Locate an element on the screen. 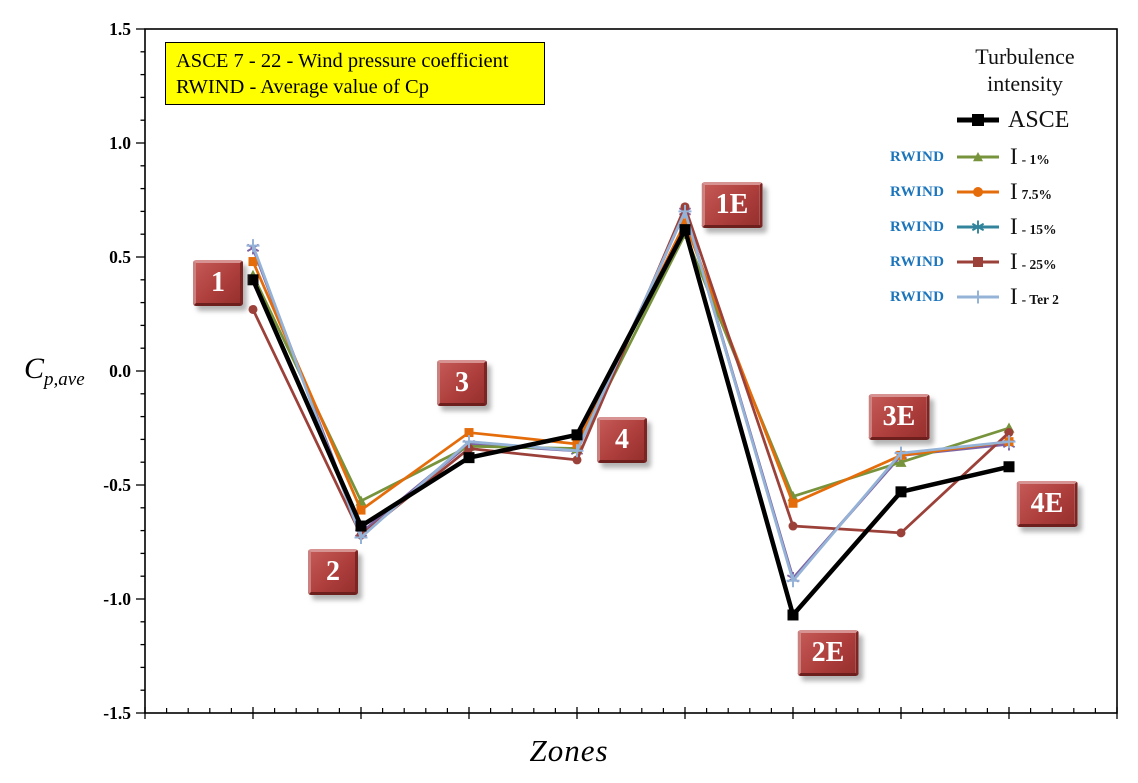 This screenshot has height=783, width=1138. y-tick-label: 0.0 is located at coordinates (120, 371).